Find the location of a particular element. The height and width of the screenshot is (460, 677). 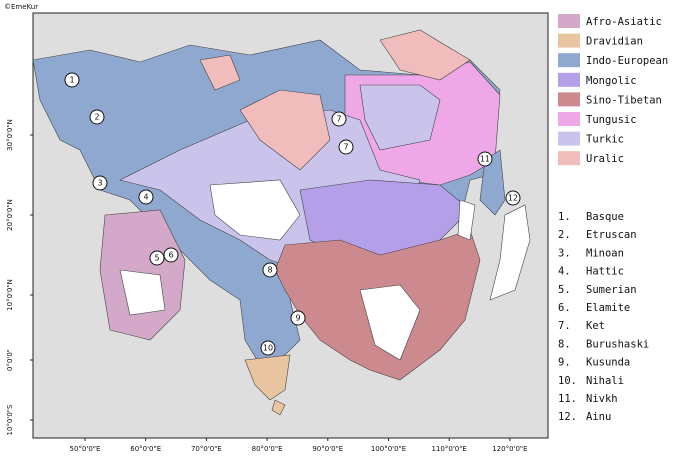

legend-label: Afro-Asiatic is located at coordinates (624, 22).